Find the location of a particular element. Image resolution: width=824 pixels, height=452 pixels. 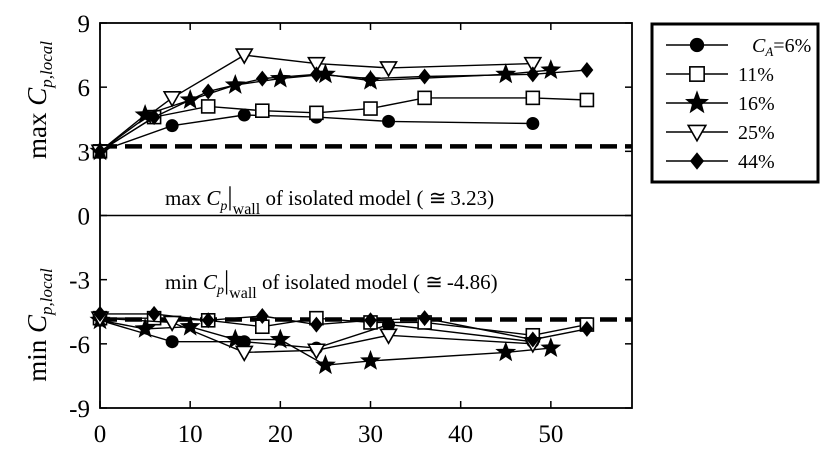

legend-symbol: C is located at coordinates (759, 46).